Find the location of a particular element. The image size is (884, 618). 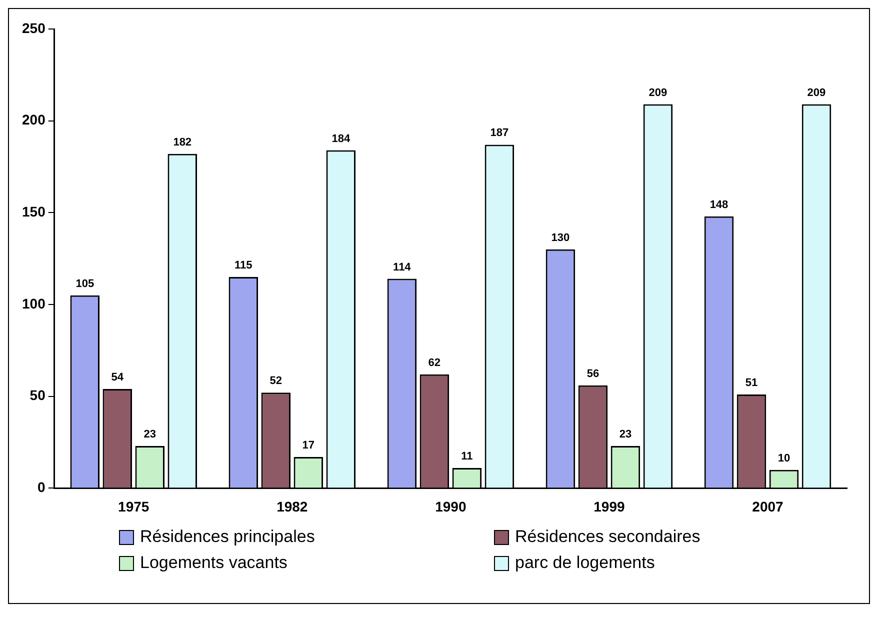

legend-label: Résidences principales is located at coordinates (227, 537).